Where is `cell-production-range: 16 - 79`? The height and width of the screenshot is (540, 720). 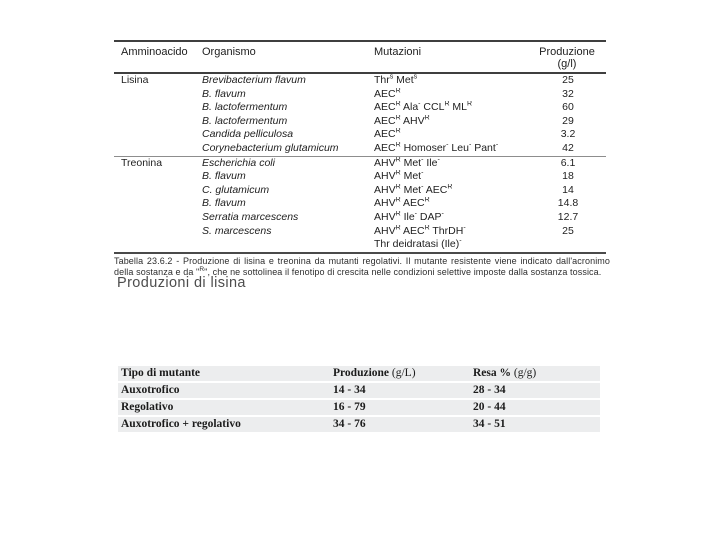
cell-production-range: 16 - 79 is located at coordinates (400, 408).